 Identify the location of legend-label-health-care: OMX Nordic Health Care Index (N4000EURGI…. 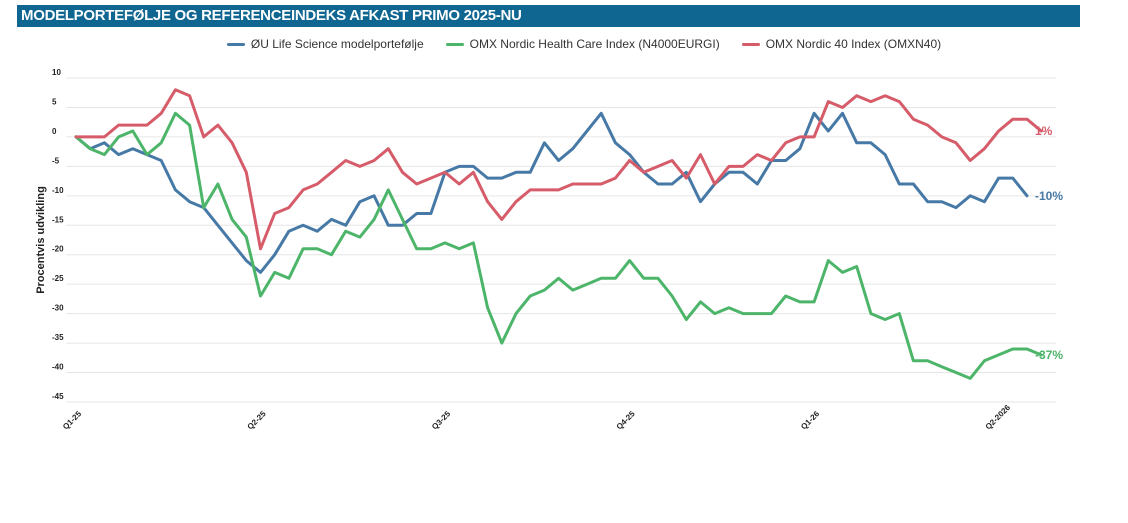
(594, 44).